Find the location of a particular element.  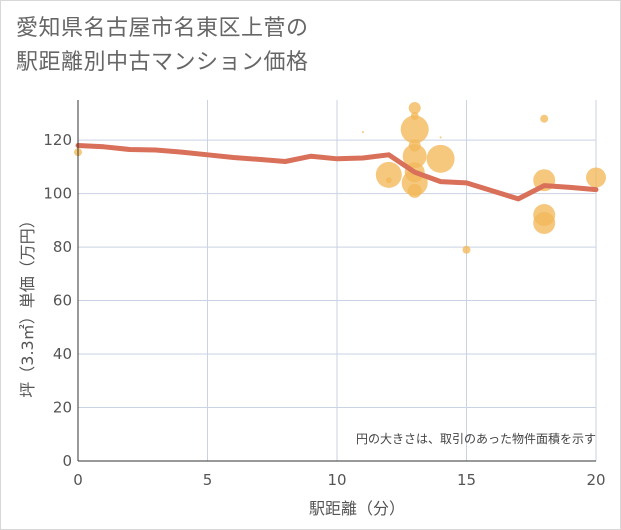

x-tick-label: 0 is located at coordinates (78, 480).